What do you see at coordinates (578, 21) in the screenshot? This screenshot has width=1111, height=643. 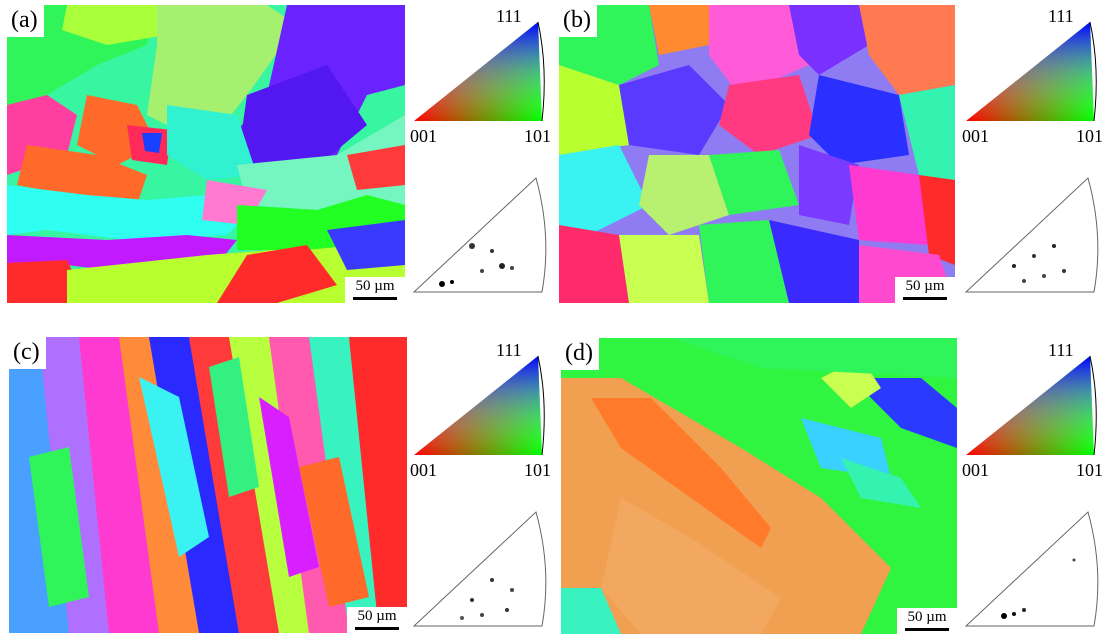 I see `panel-label: (b)` at bounding box center [578, 21].